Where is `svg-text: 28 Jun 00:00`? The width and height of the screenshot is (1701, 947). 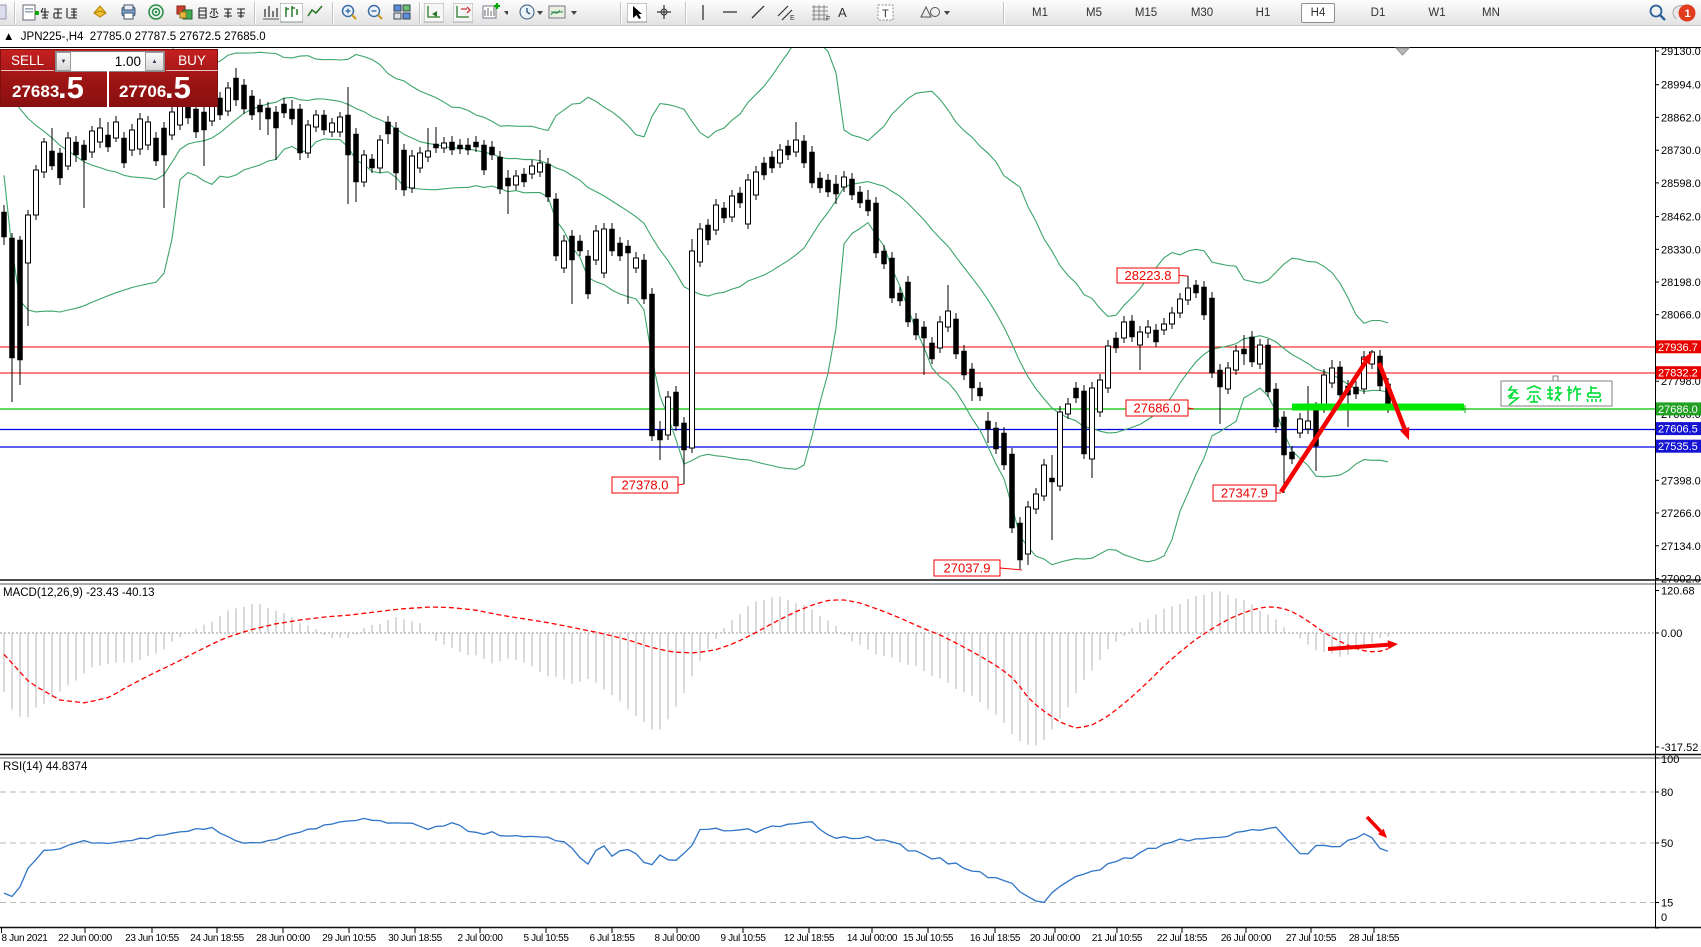 svg-text: 28 Jun 00:00 is located at coordinates (283, 938).